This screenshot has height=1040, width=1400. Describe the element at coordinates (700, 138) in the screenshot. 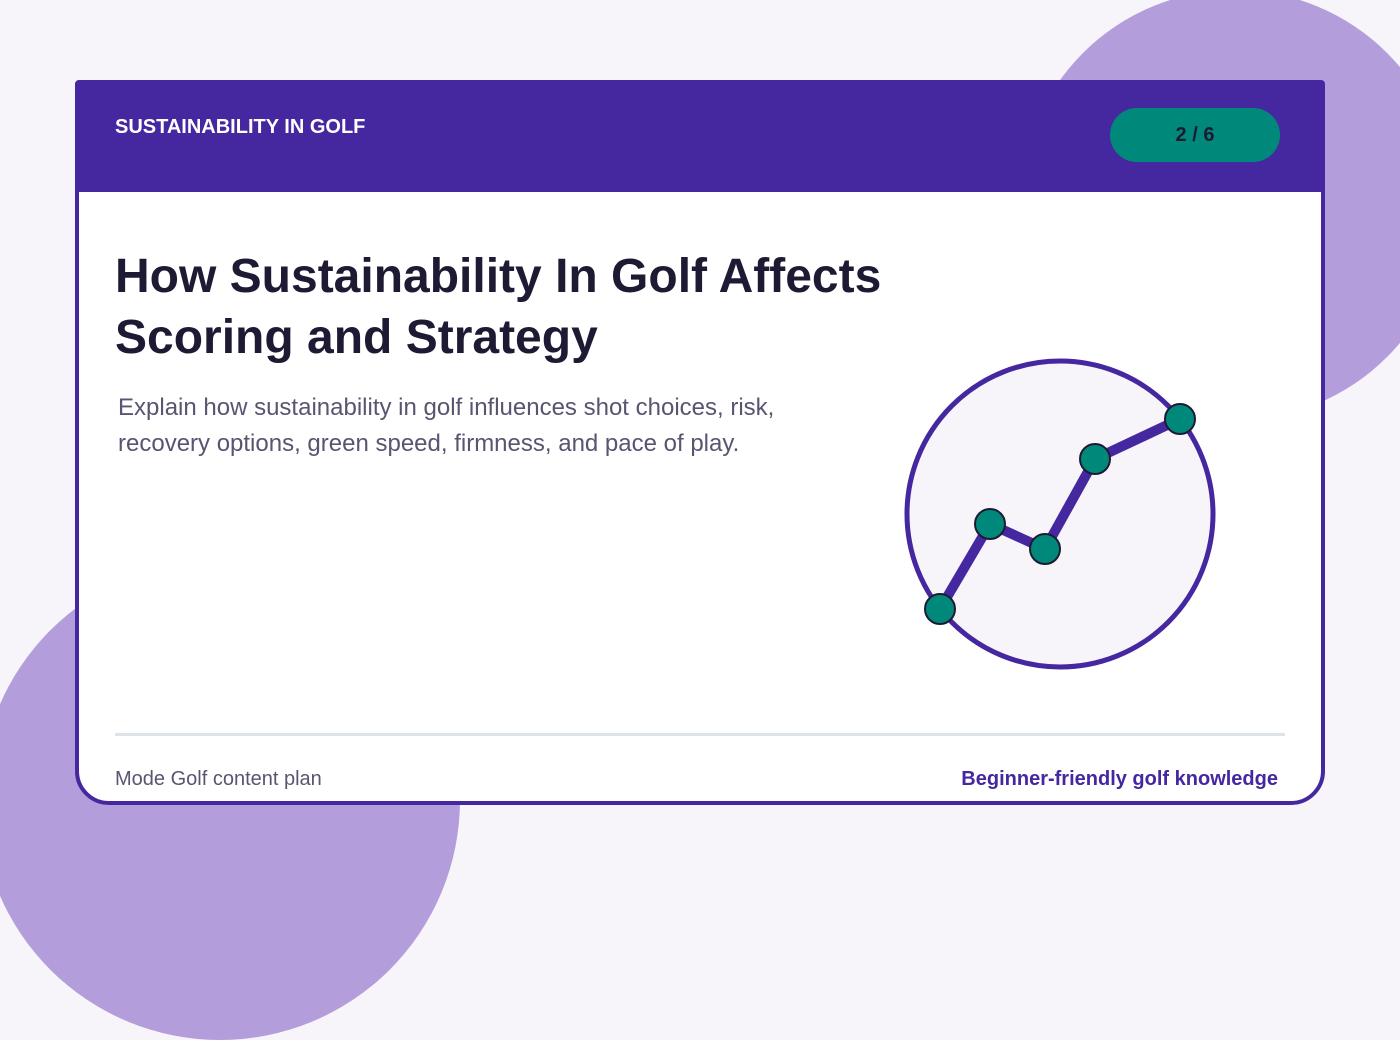

I see `header-band: SUSTAINABILITY IN GOLF 2 / 6` at that location.